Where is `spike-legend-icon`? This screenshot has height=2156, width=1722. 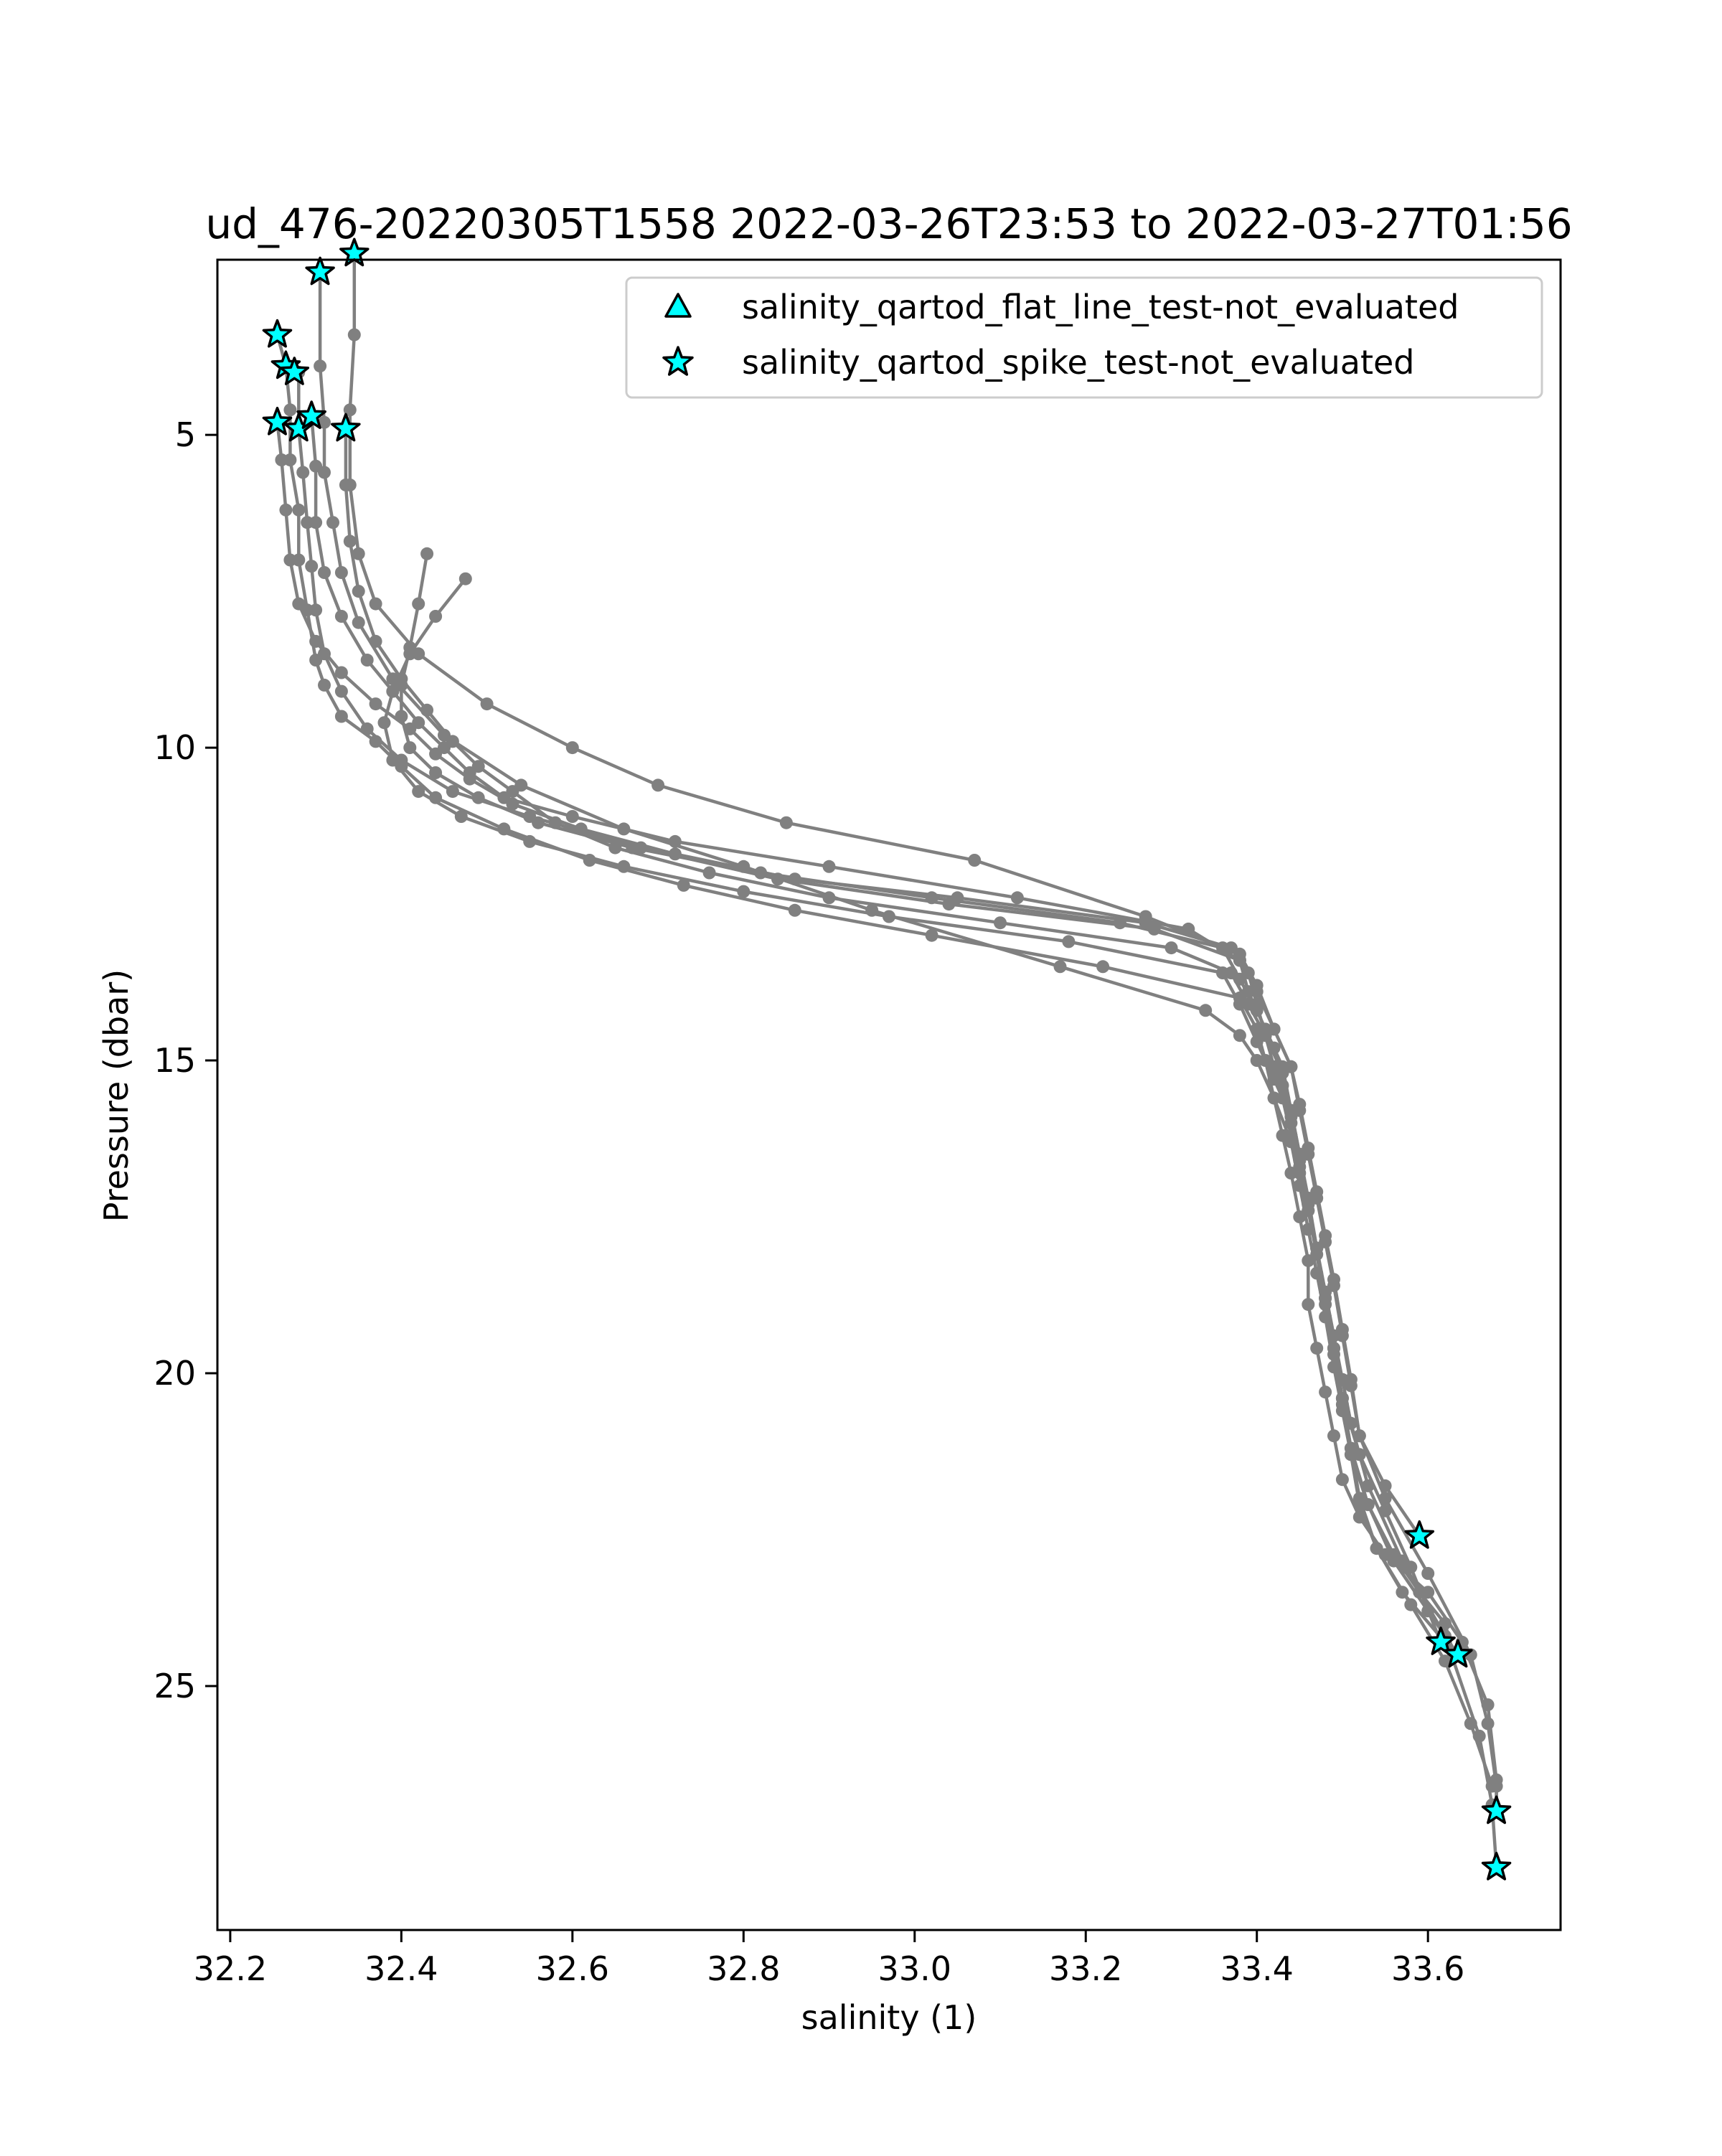
spike-legend-icon is located at coordinates (678, 361).